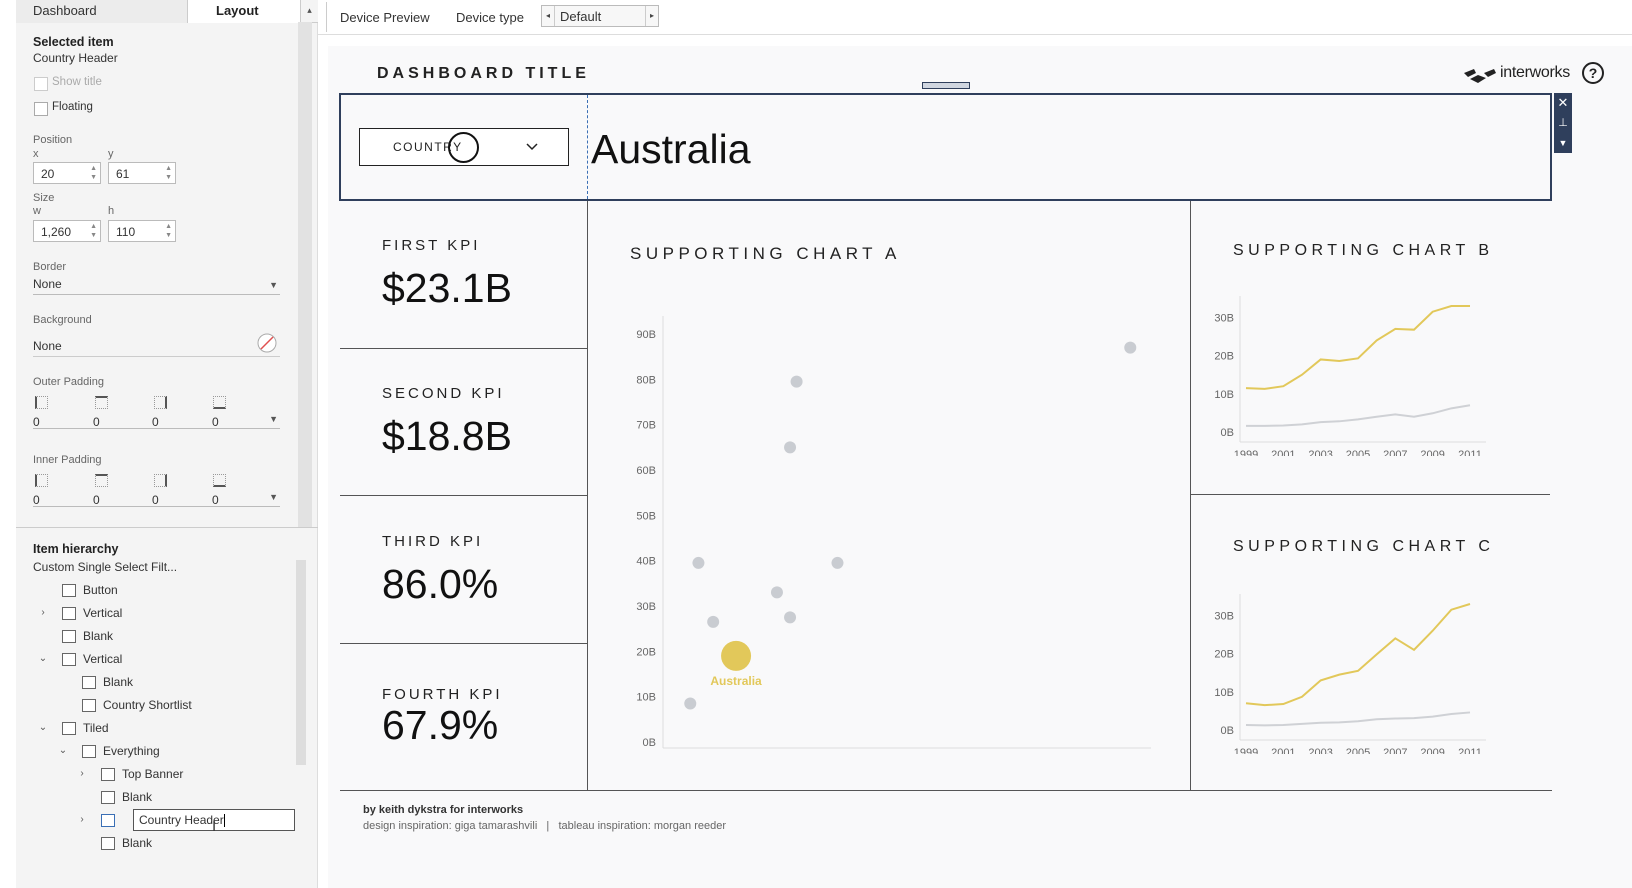 Image resolution: width=1632 pixels, height=888 pixels. I want to click on y-tick-label: 0B, so click(1227, 731).